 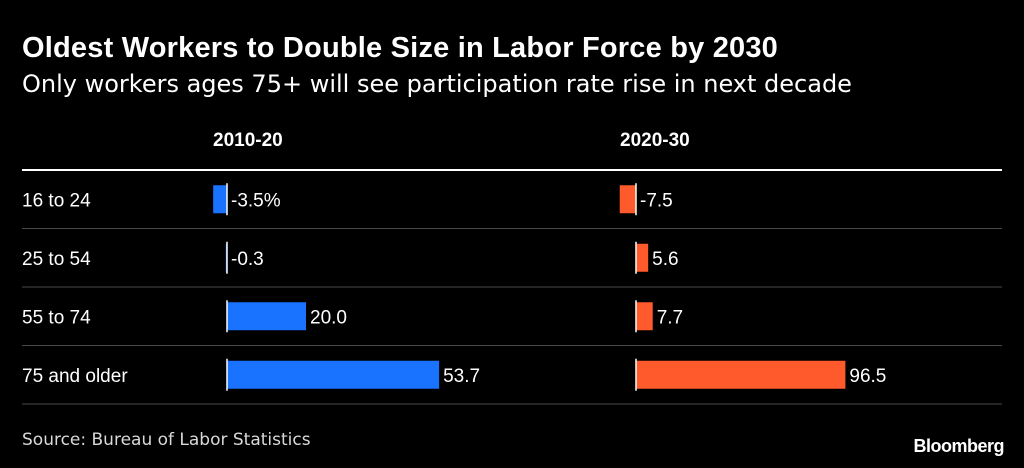 I want to click on data-label: 96.5, so click(x=867, y=376).